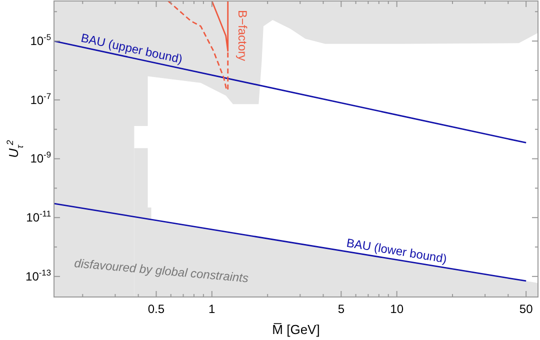 The width and height of the screenshot is (540, 340). What do you see at coordinates (162, 271) in the screenshot?
I see `annotation: disfavoured by global constraints` at bounding box center [162, 271].